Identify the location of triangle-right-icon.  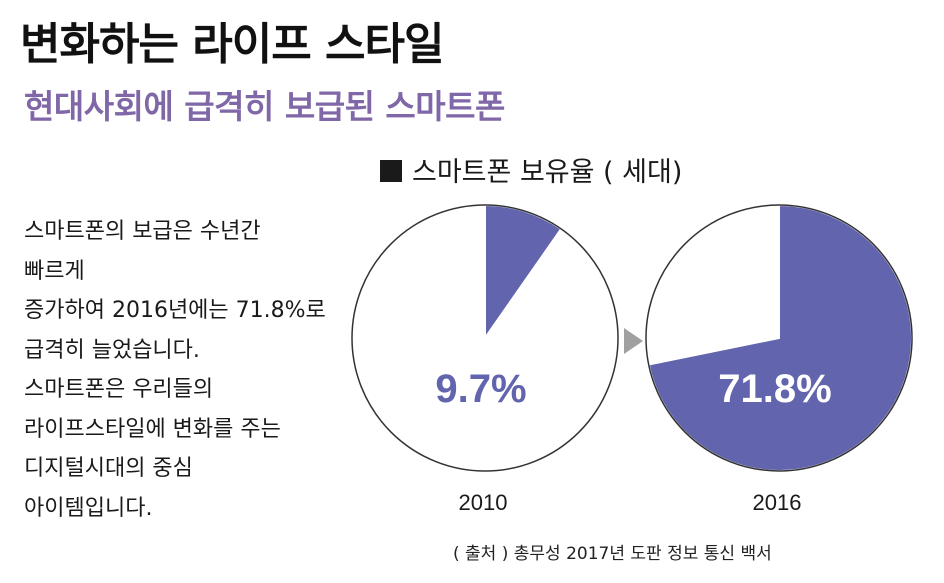
(633, 341).